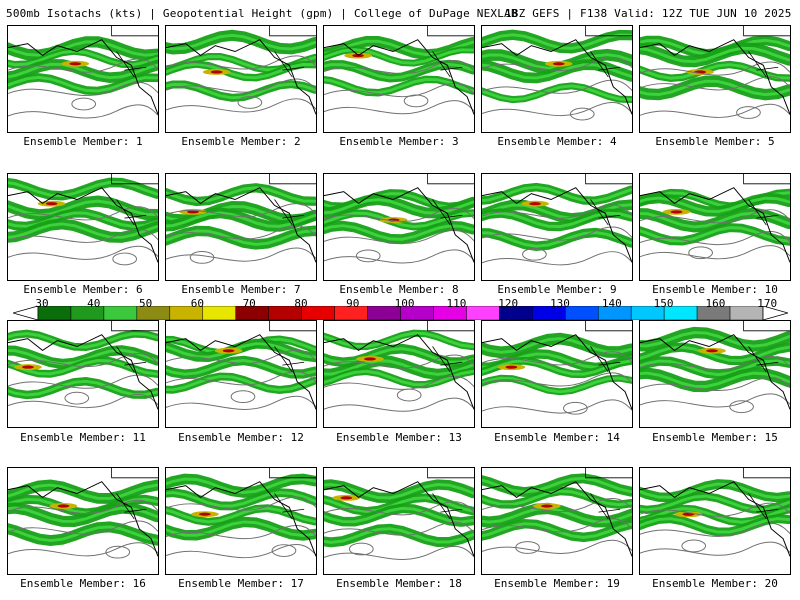  What do you see at coordinates (557, 141) in the screenshot?
I see `ensemble-caption-4: Ensemble Member: 4` at bounding box center [557, 141].